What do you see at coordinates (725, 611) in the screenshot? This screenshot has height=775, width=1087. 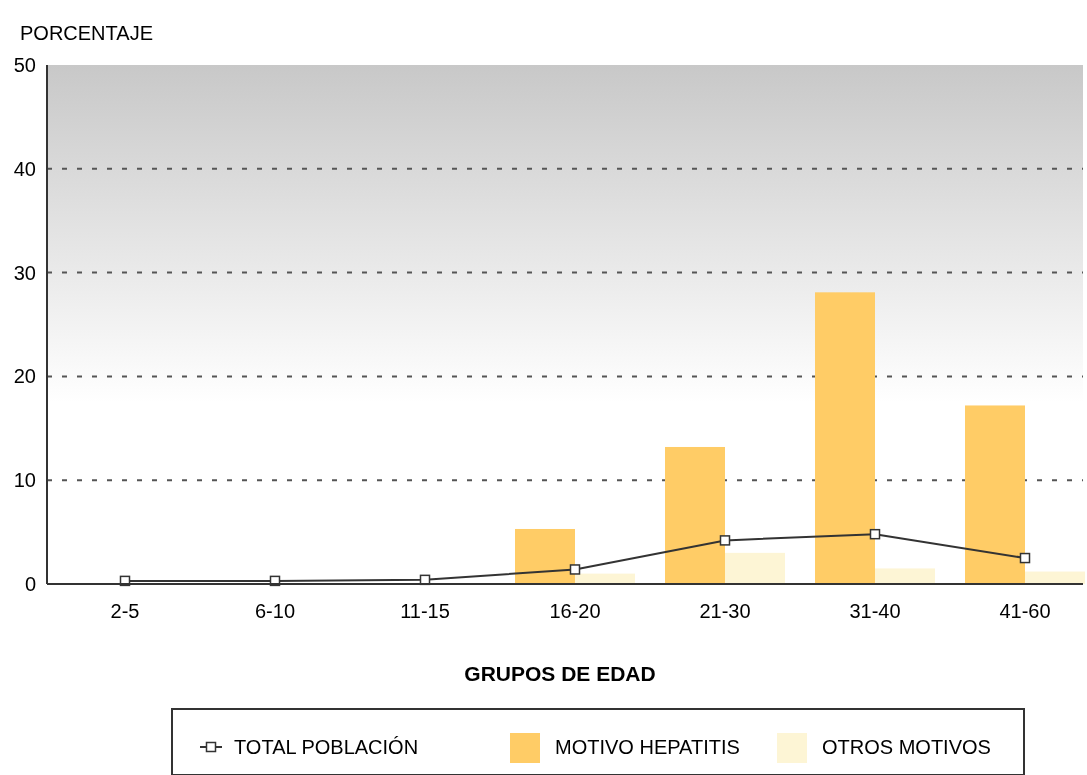 I see `x-tick-label: 21-30` at bounding box center [725, 611].